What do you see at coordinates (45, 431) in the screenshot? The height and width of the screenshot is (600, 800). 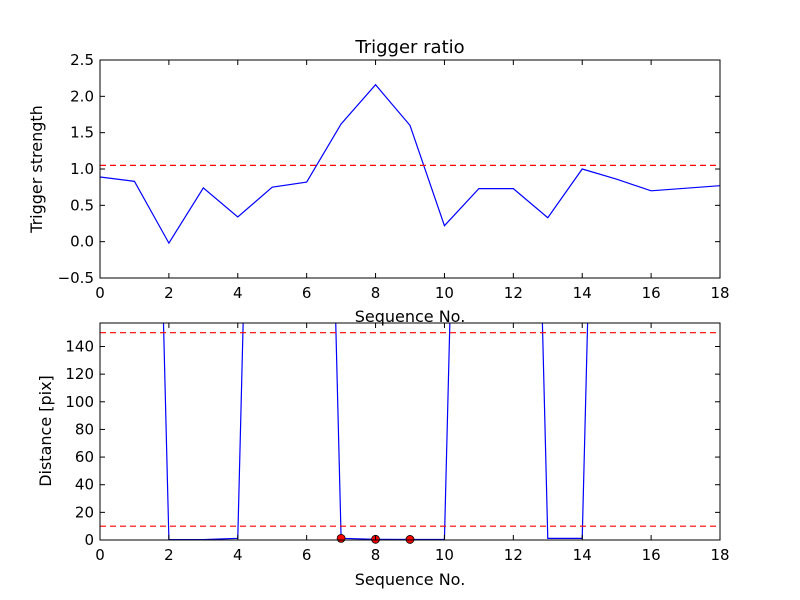 I see `y-axis-label: Distance [pix]` at bounding box center [45, 431].